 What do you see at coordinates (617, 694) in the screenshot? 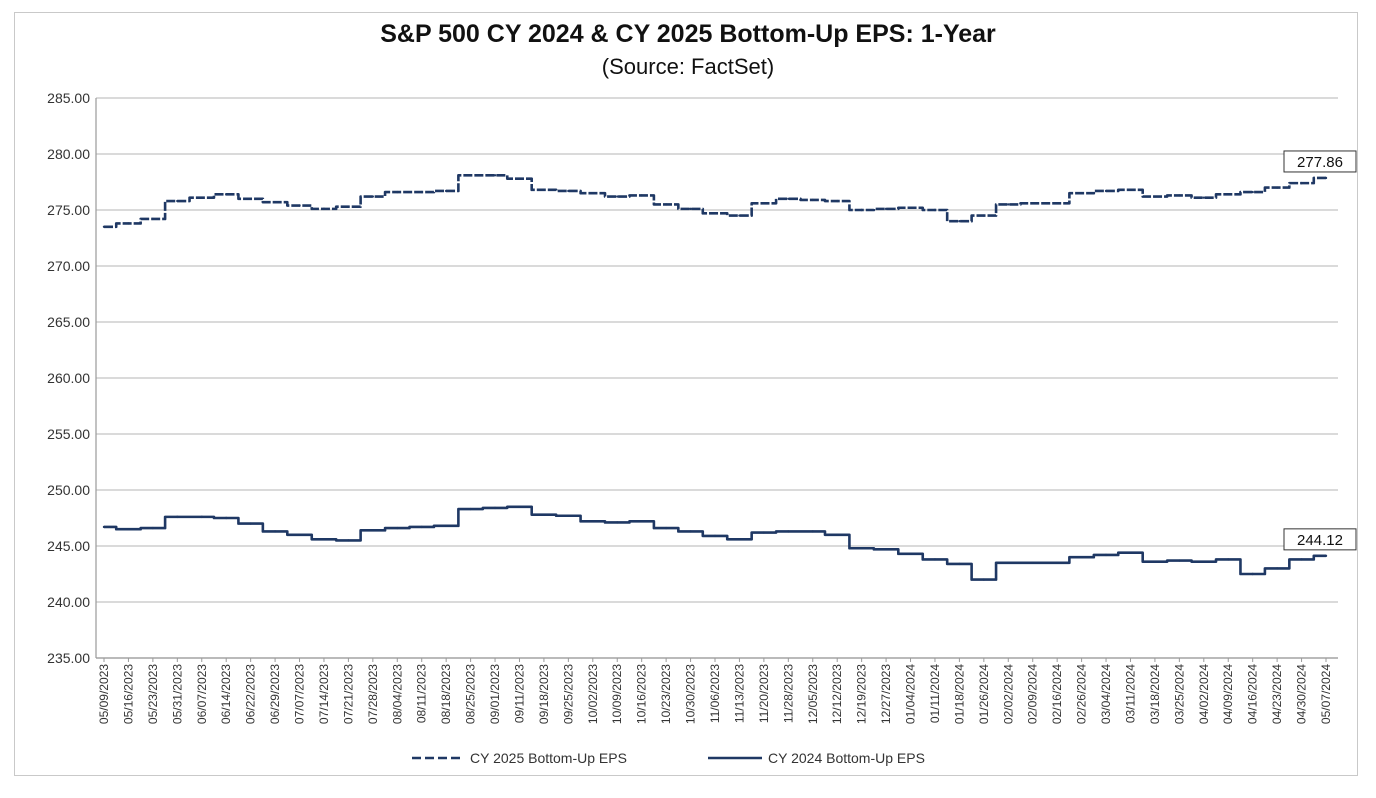
I see `x-tick-label: 10/09/2023` at bounding box center [617, 694].